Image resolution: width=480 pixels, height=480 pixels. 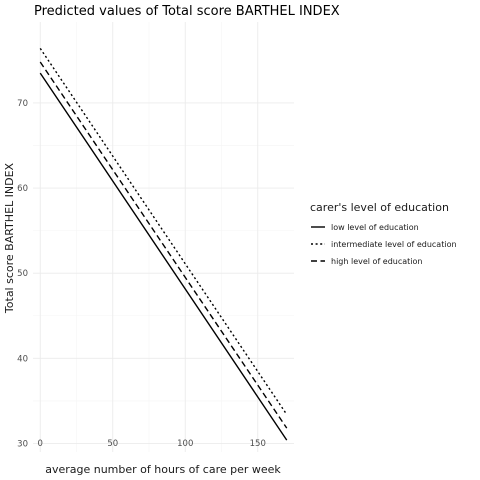 What do you see at coordinates (40, 444) in the screenshot?
I see `x-tick-label: 0` at bounding box center [40, 444].